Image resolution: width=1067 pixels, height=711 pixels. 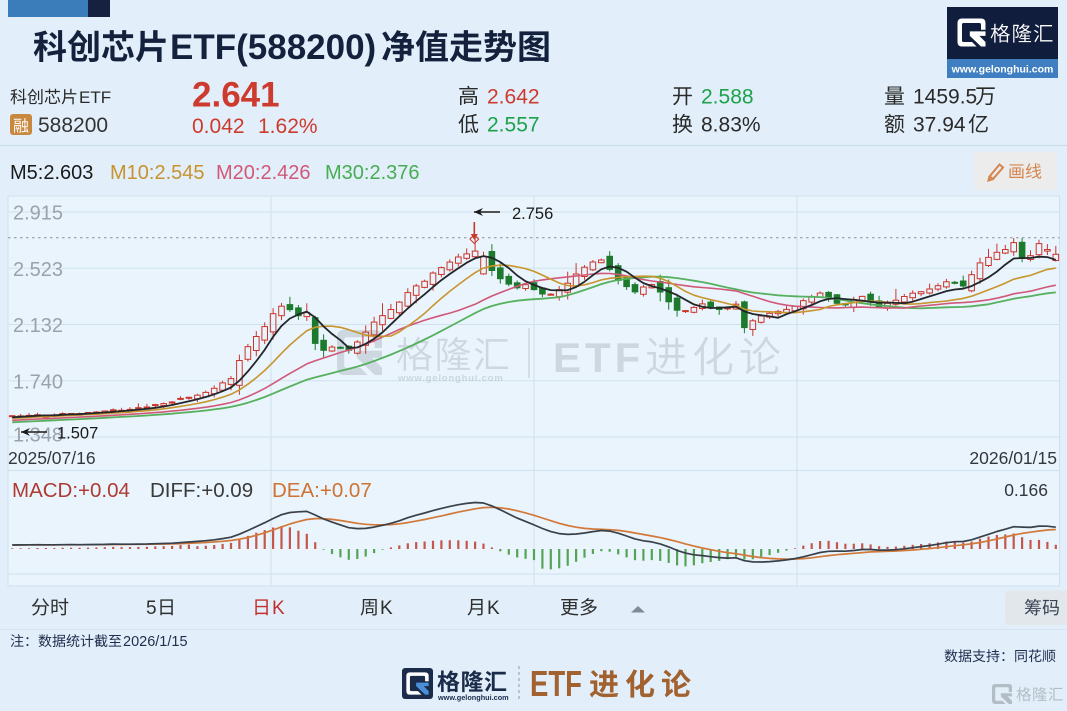 I want to click on svg-text: ETF(588200), so click(x=273, y=47).